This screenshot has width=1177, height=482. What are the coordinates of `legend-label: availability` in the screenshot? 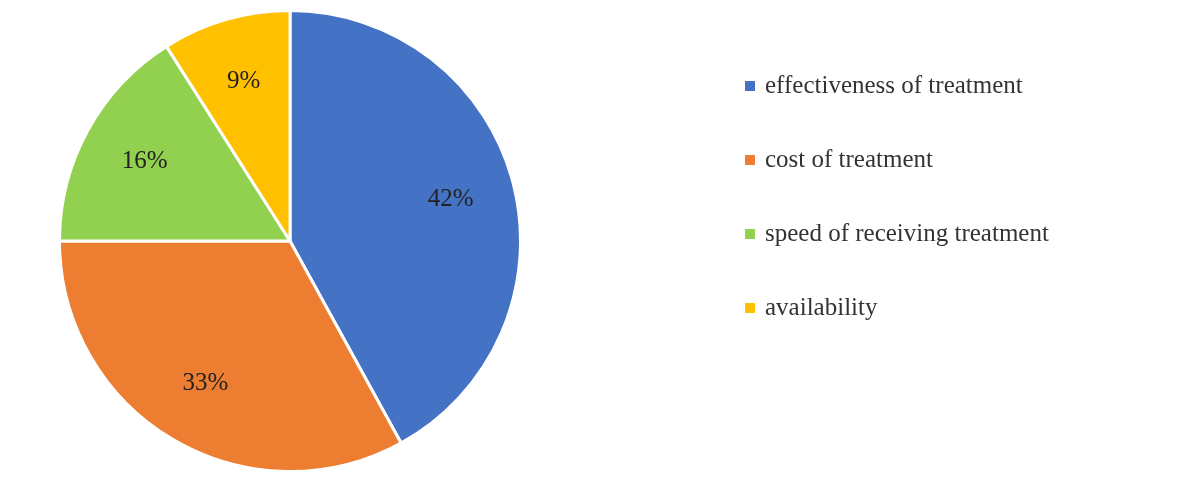 It's located at (821, 307).